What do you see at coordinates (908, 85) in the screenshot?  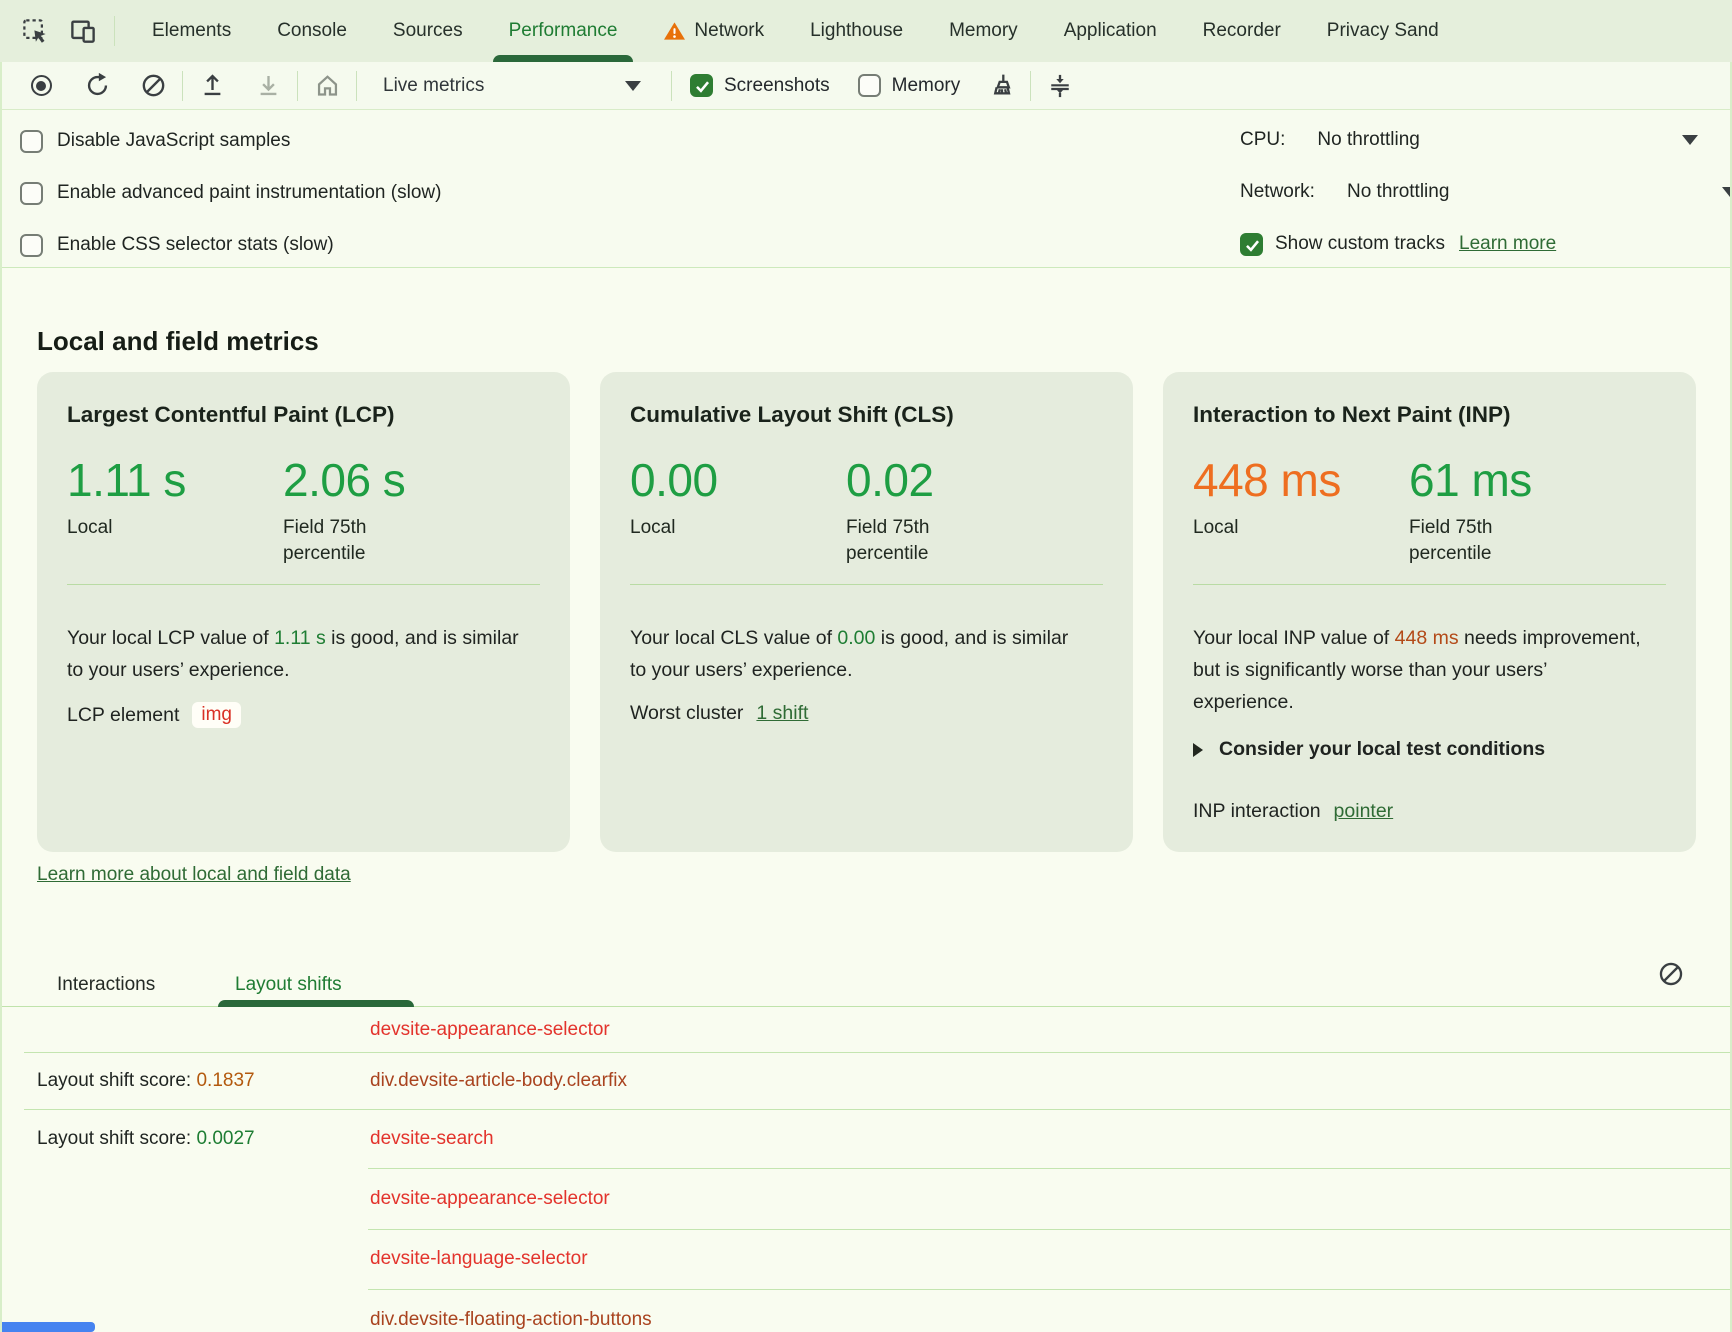 I see `memory-toggle: Memory` at bounding box center [908, 85].